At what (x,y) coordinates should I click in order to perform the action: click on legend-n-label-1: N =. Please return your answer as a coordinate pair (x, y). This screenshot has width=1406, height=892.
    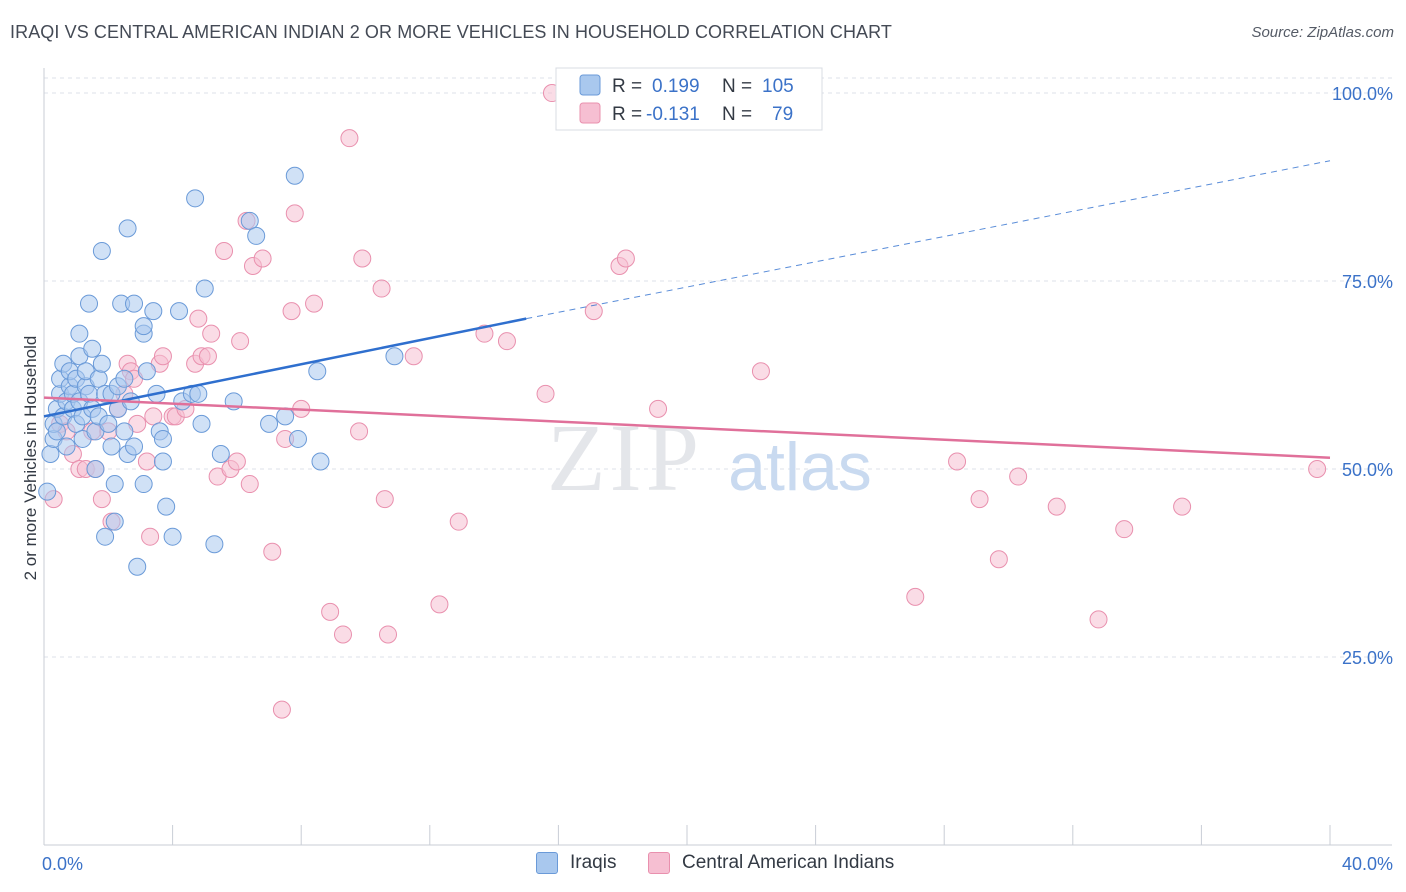
    Looking at the image, I should click on (737, 86).